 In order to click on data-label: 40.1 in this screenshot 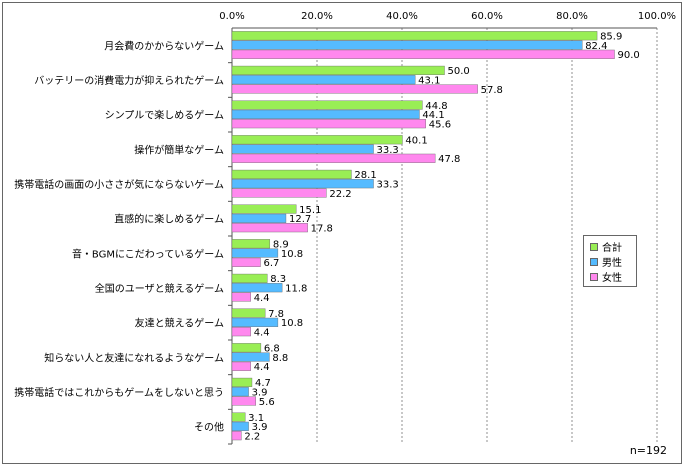, I will do `click(416, 140)`.